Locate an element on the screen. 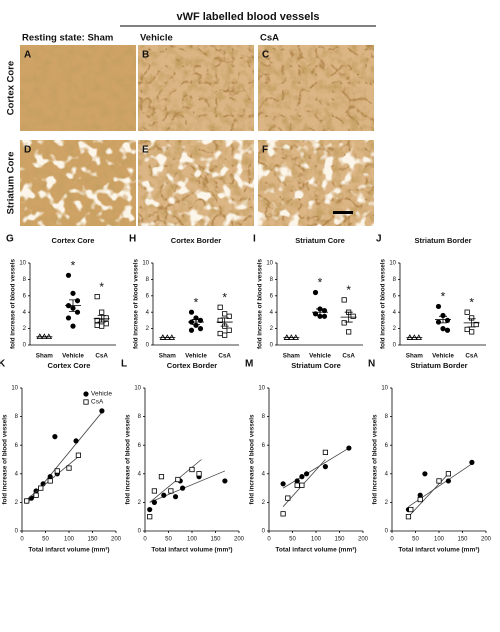 This screenshot has height=632, width=500. panel-letter: G is located at coordinates (10, 239).